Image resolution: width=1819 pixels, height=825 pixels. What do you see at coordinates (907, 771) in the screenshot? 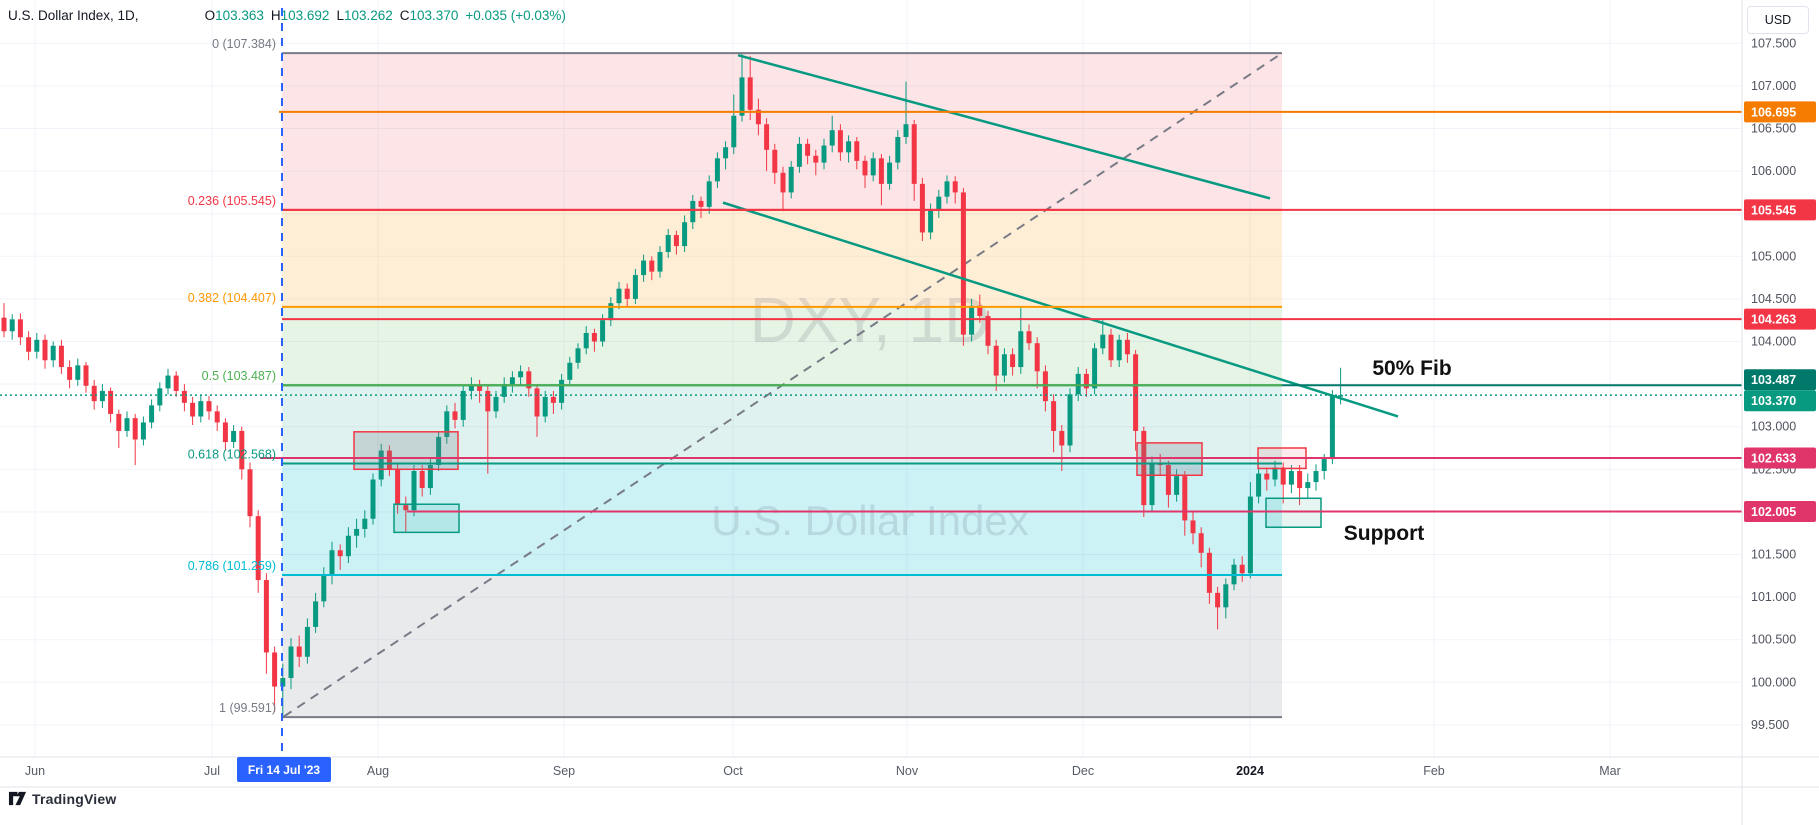
I see `time-axis-label: Nov` at bounding box center [907, 771].